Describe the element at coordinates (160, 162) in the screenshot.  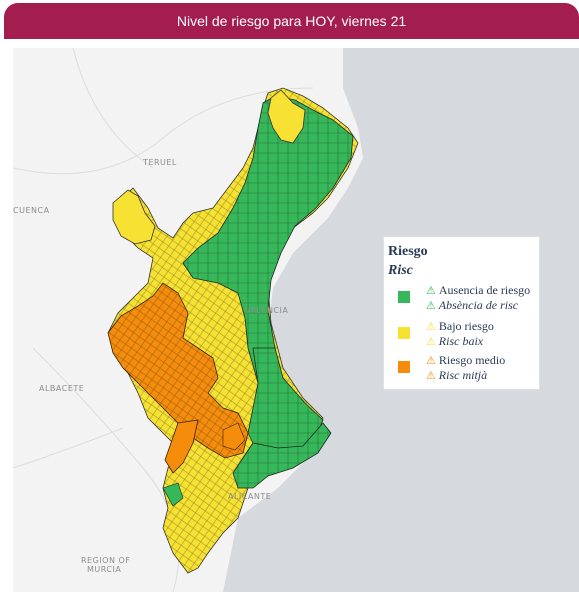
I see `place-label-teruel: Teruel` at that location.